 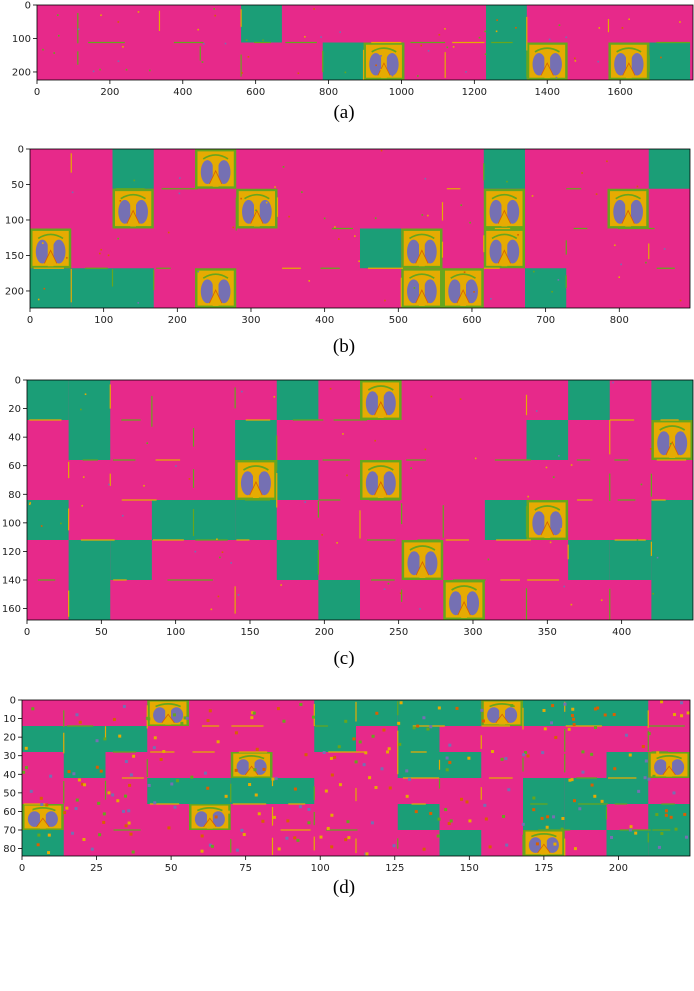 I want to click on y-tick-label: 50, so click(x=9, y=793).